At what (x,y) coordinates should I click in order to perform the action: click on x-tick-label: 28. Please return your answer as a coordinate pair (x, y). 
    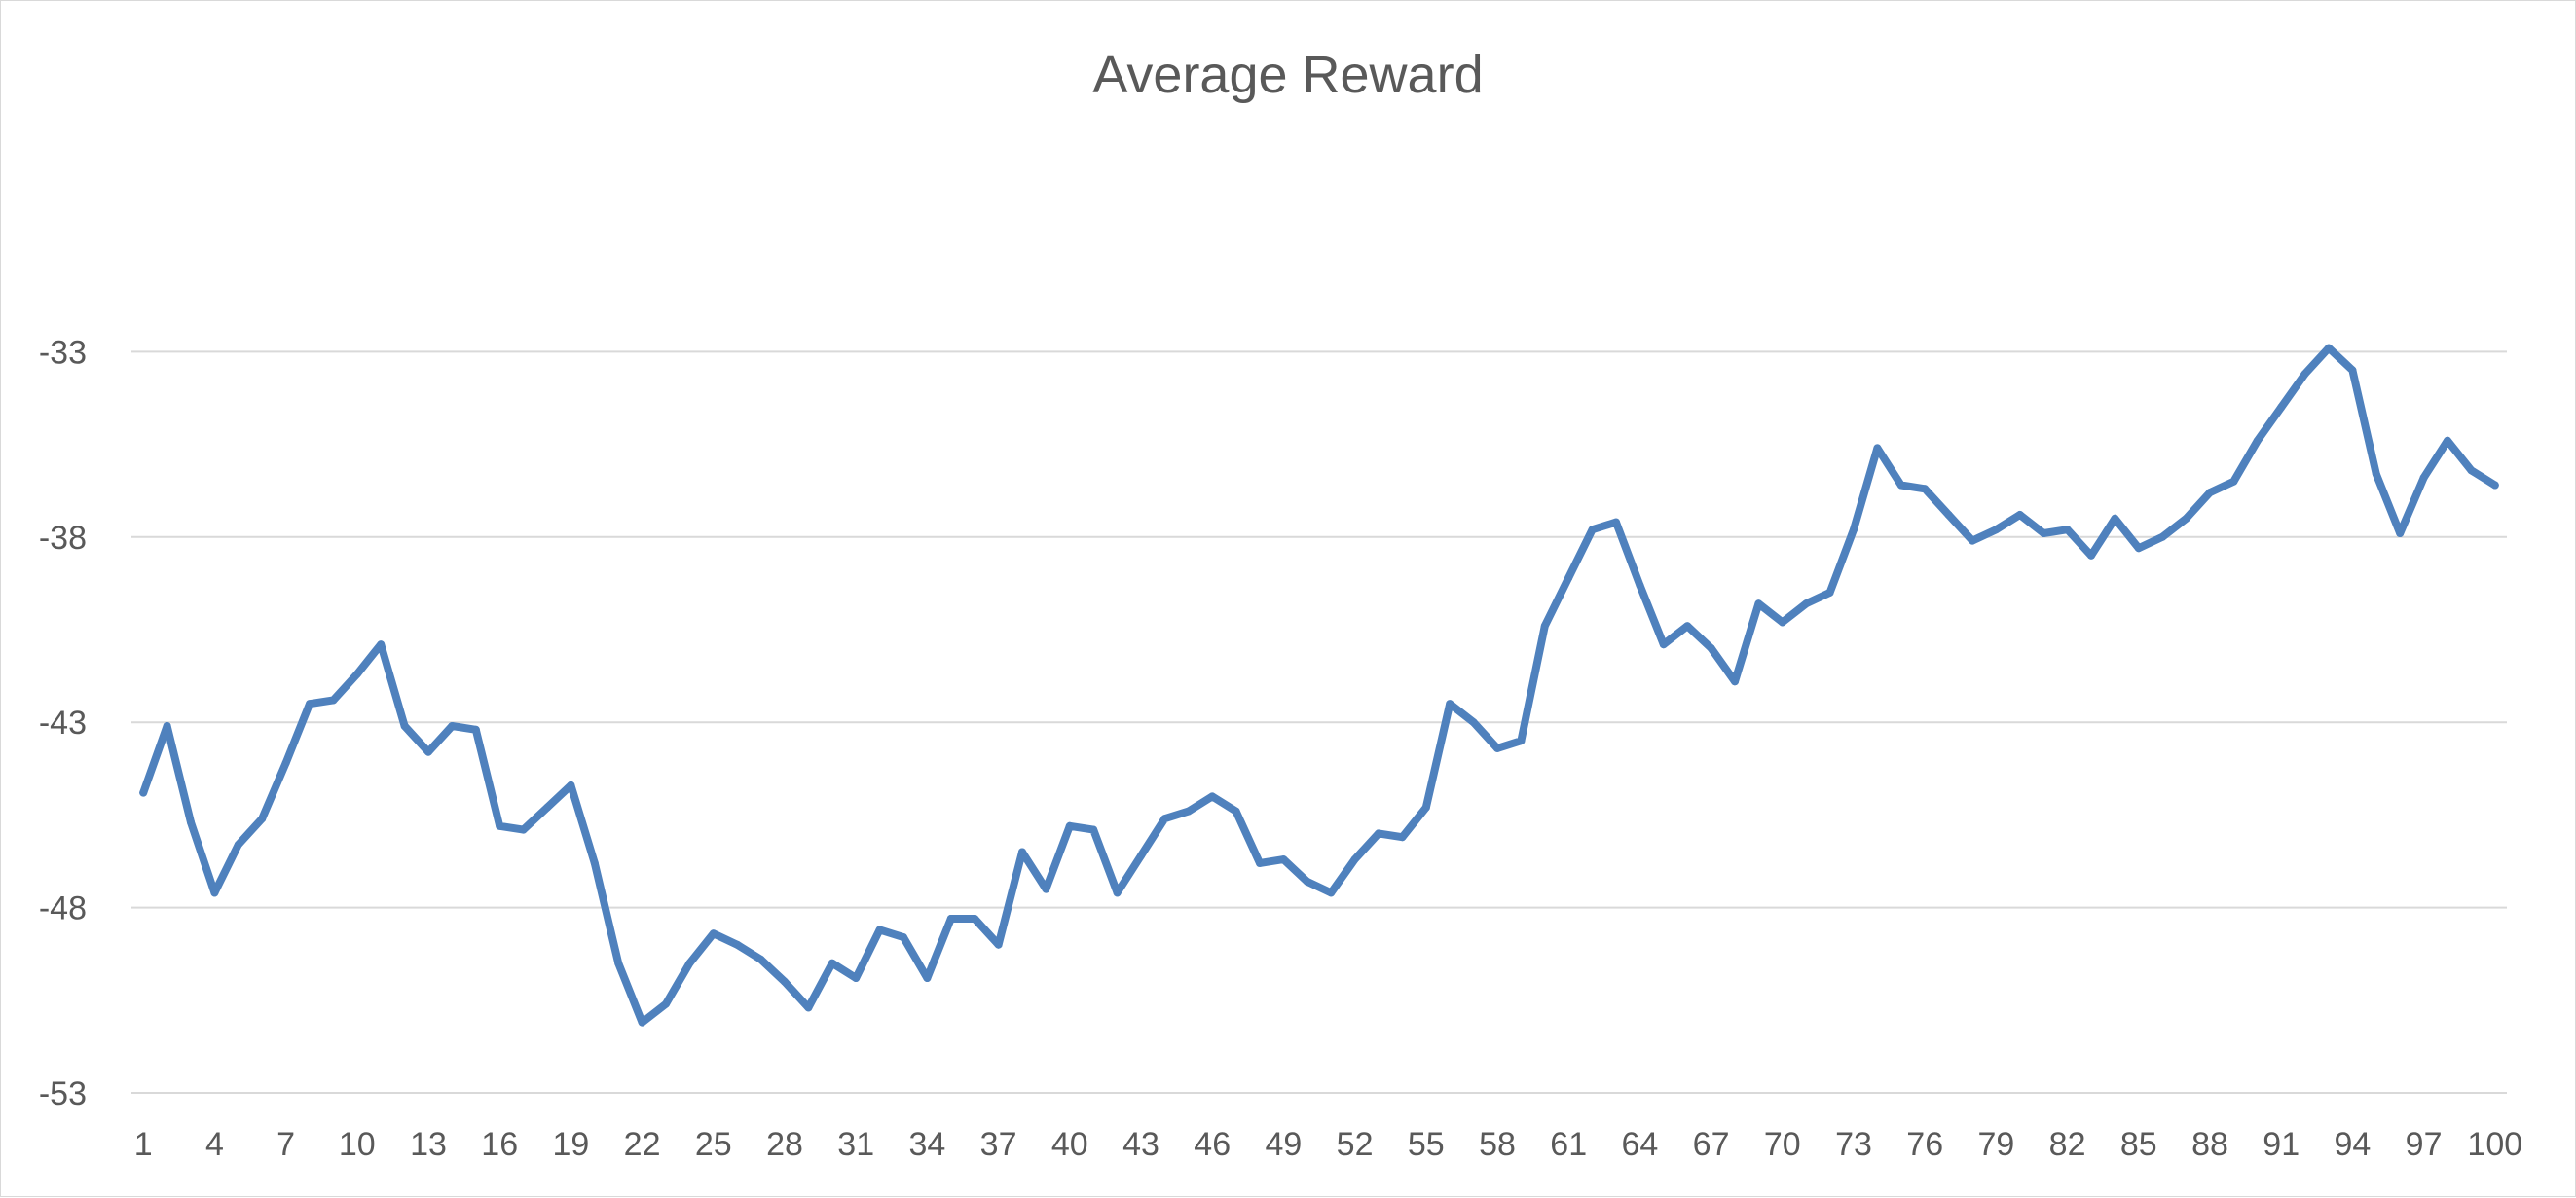
    Looking at the image, I should click on (784, 1144).